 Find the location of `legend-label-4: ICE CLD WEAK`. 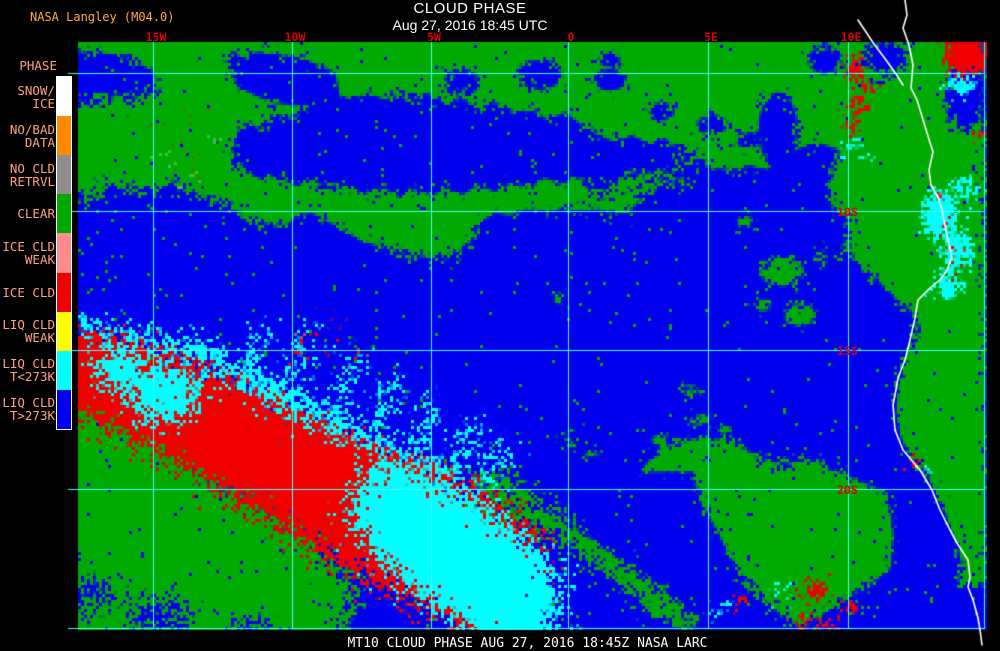

legend-label-4: ICE CLD WEAK is located at coordinates (28, 253).